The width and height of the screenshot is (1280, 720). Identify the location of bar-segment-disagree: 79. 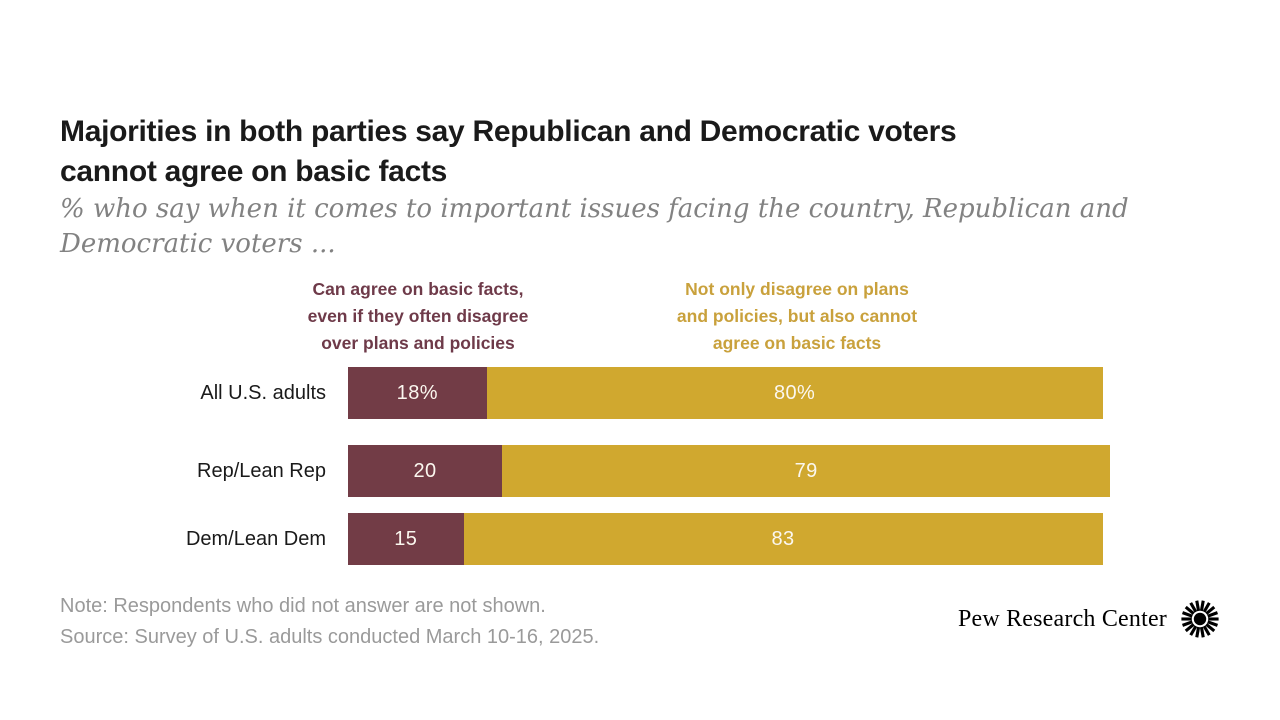
(806, 471).